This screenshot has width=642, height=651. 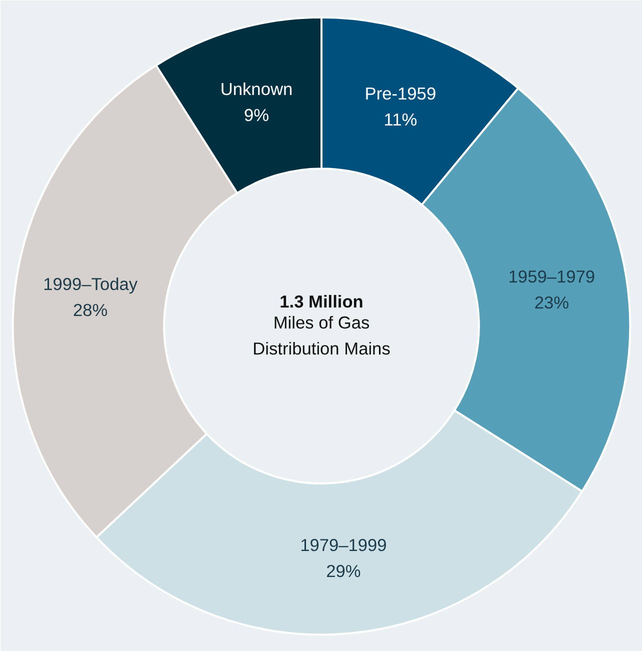 What do you see at coordinates (343, 571) in the screenshot?
I see `data-label: 29%` at bounding box center [343, 571].